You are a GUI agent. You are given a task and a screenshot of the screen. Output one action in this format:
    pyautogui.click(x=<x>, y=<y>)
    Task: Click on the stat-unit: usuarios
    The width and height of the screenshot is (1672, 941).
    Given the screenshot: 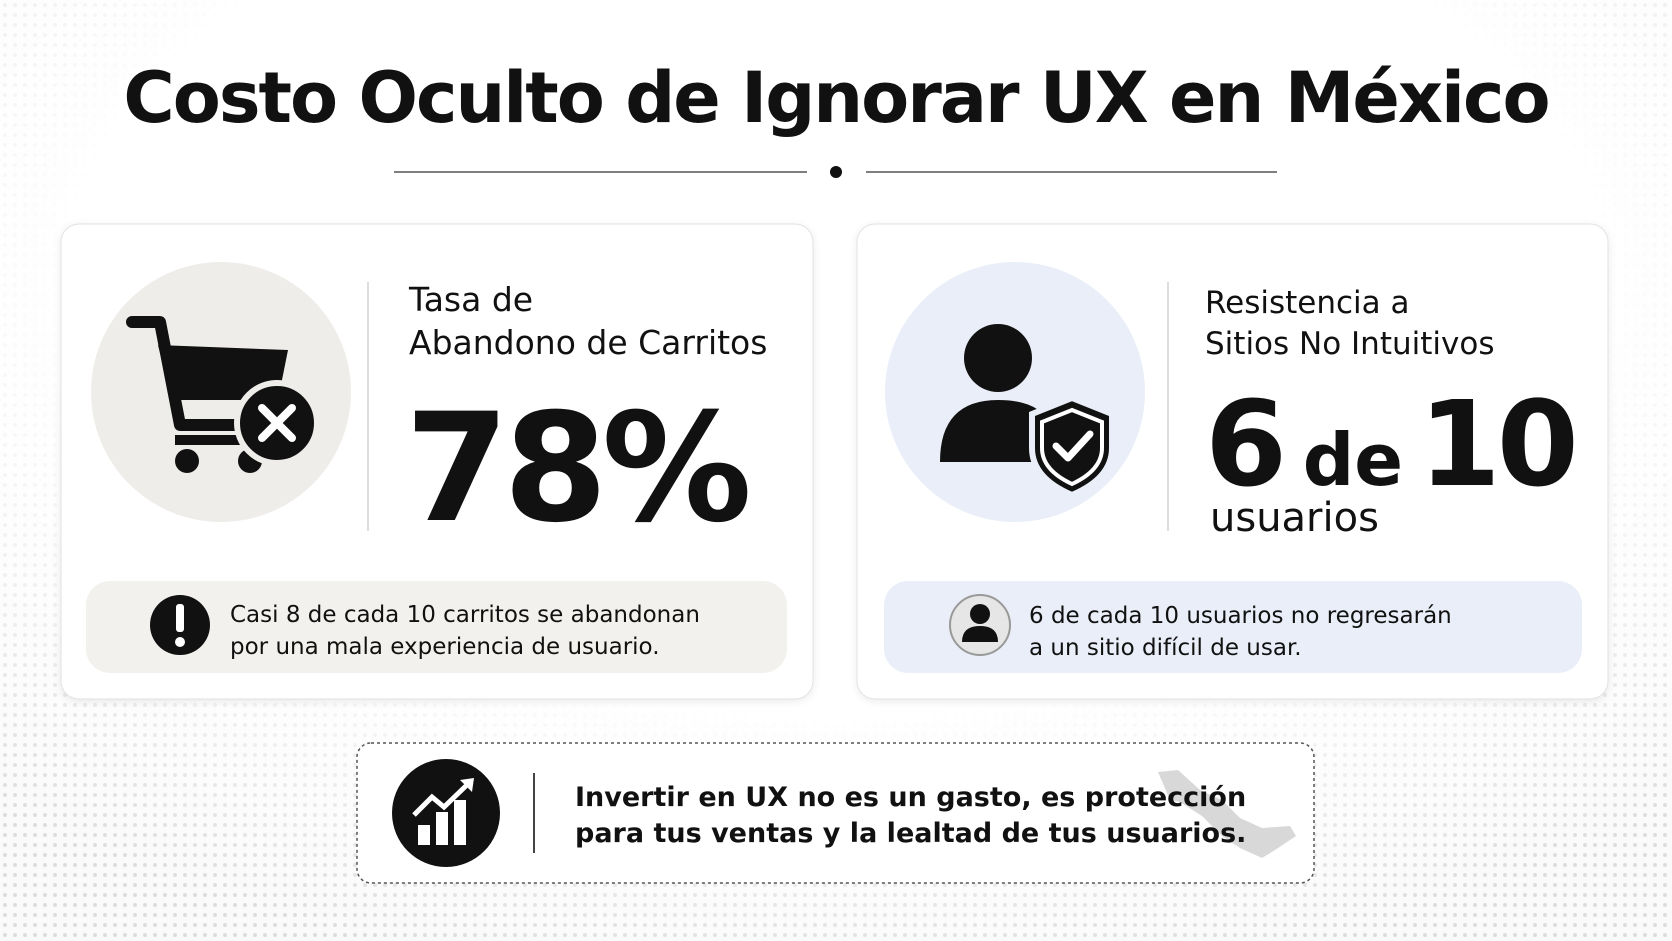 What is the action you would take?
    pyautogui.click(x=1294, y=518)
    